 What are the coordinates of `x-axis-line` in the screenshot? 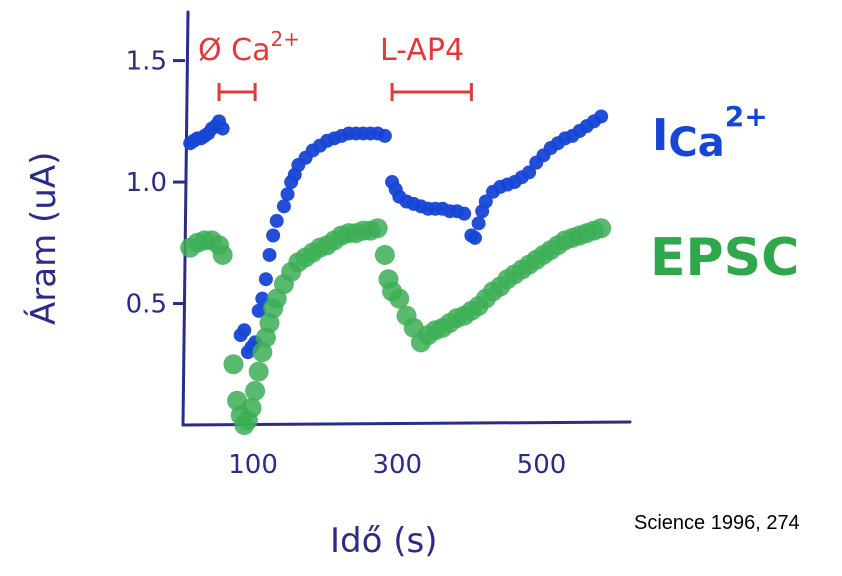 It's located at (406, 423).